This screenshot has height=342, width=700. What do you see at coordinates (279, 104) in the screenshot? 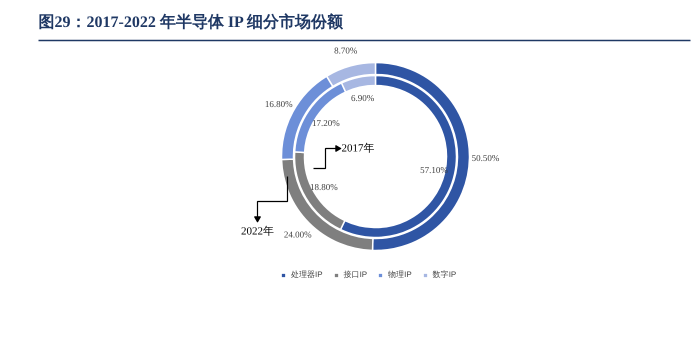
I see `data-label: 16.80%` at bounding box center [279, 104].